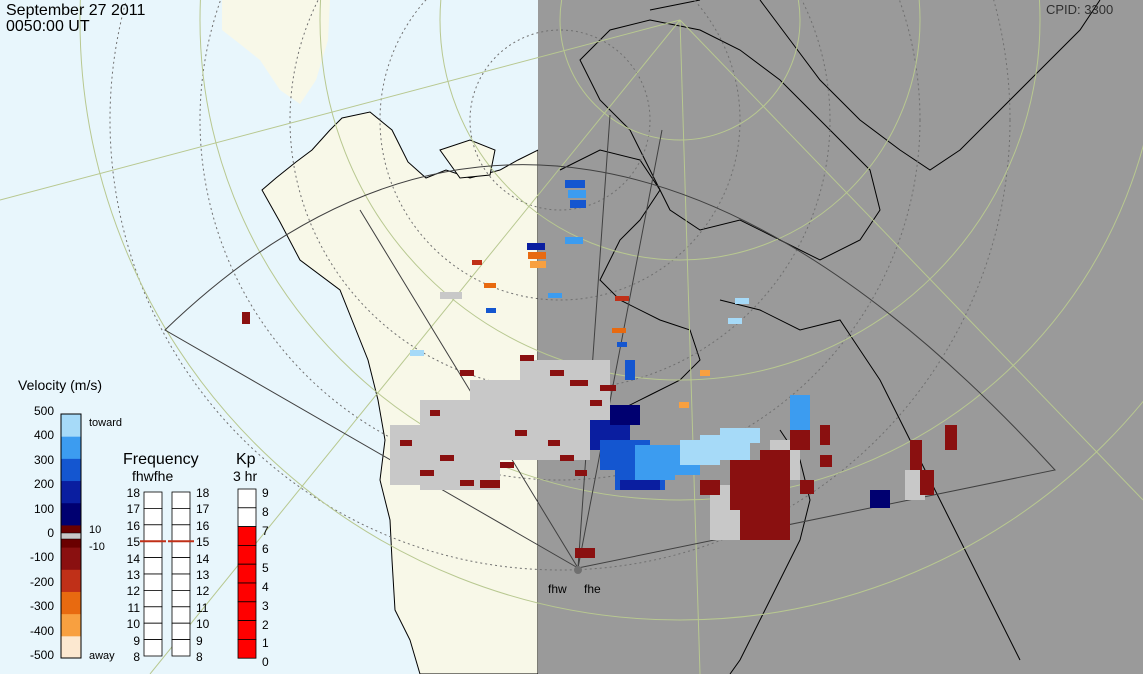  I want to click on frequency-tick-label-fhw: 17, so click(133, 509).